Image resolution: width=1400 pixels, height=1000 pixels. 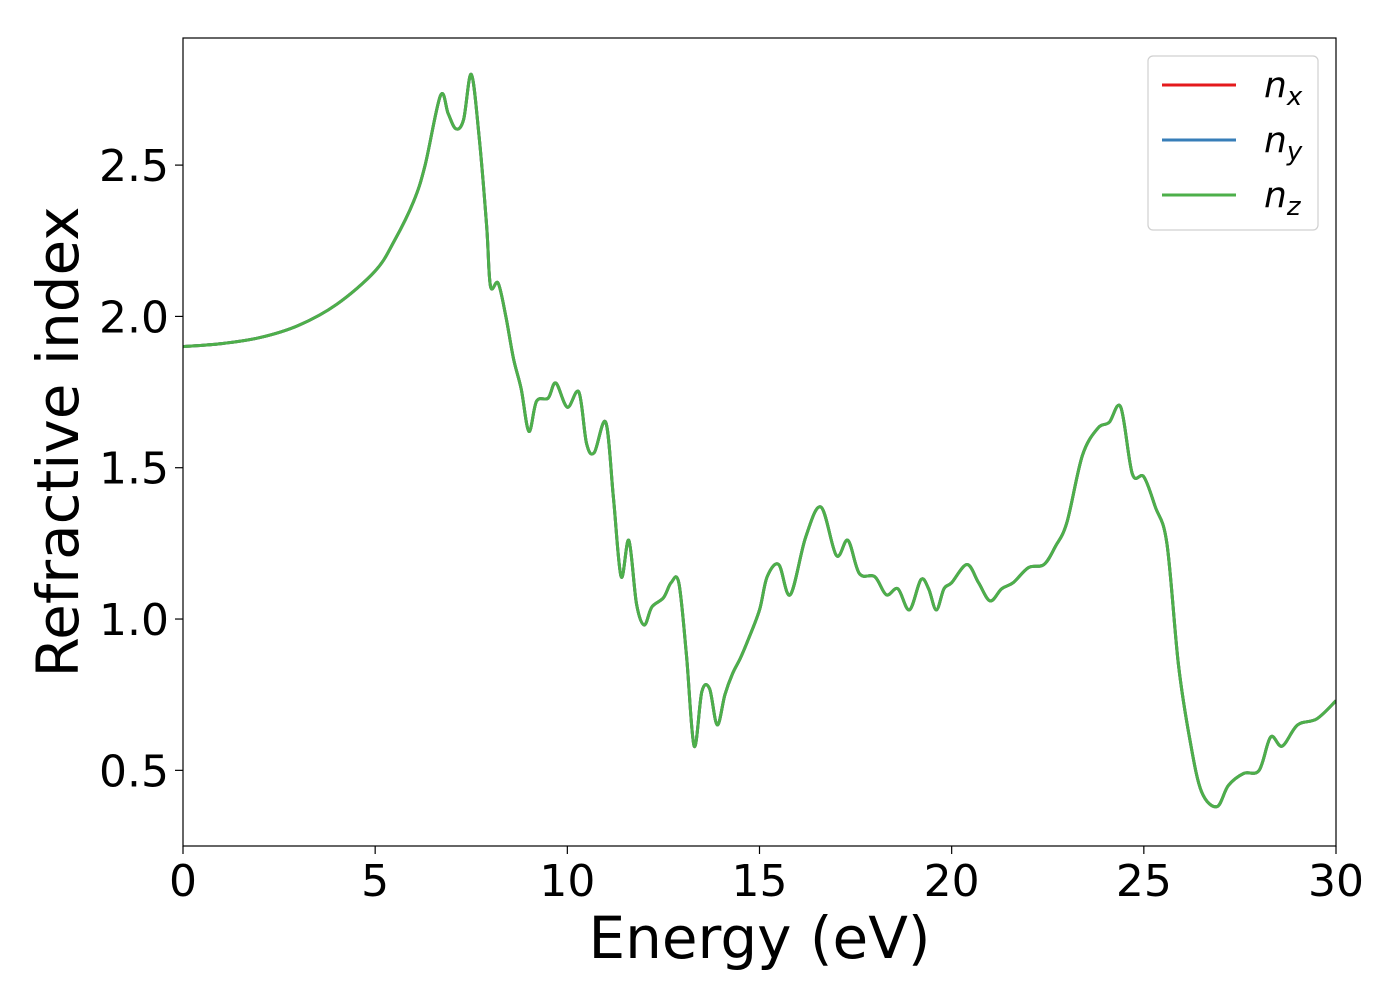 What do you see at coordinates (1283, 88) in the screenshot?
I see `legend-label-n-x: nx` at bounding box center [1283, 88].